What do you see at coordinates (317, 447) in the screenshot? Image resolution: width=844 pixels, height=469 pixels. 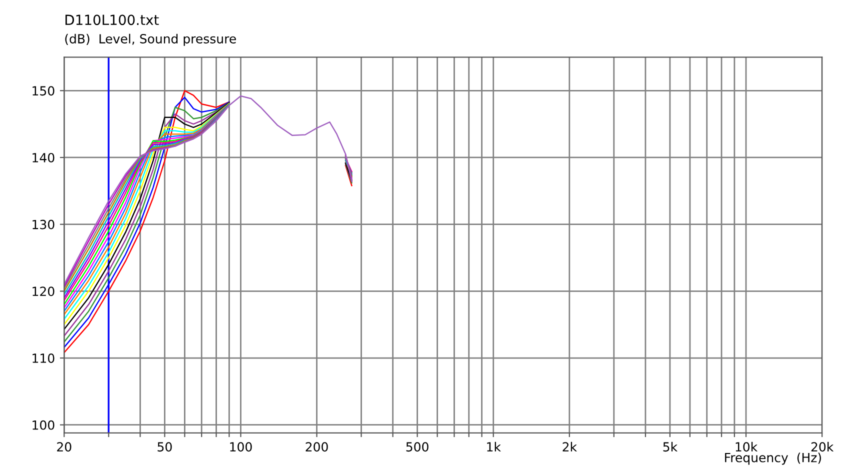 I see `x-tick-label: 200` at bounding box center [317, 447].